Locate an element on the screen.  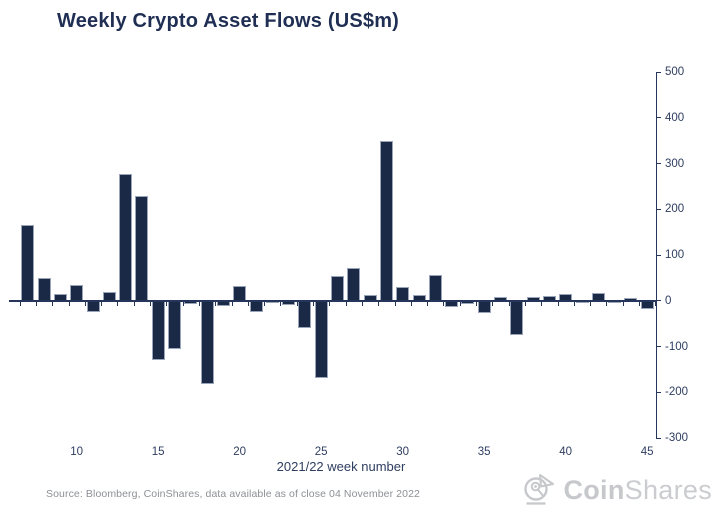
coinshares-logo: CoinShares is located at coordinates (616, 490).